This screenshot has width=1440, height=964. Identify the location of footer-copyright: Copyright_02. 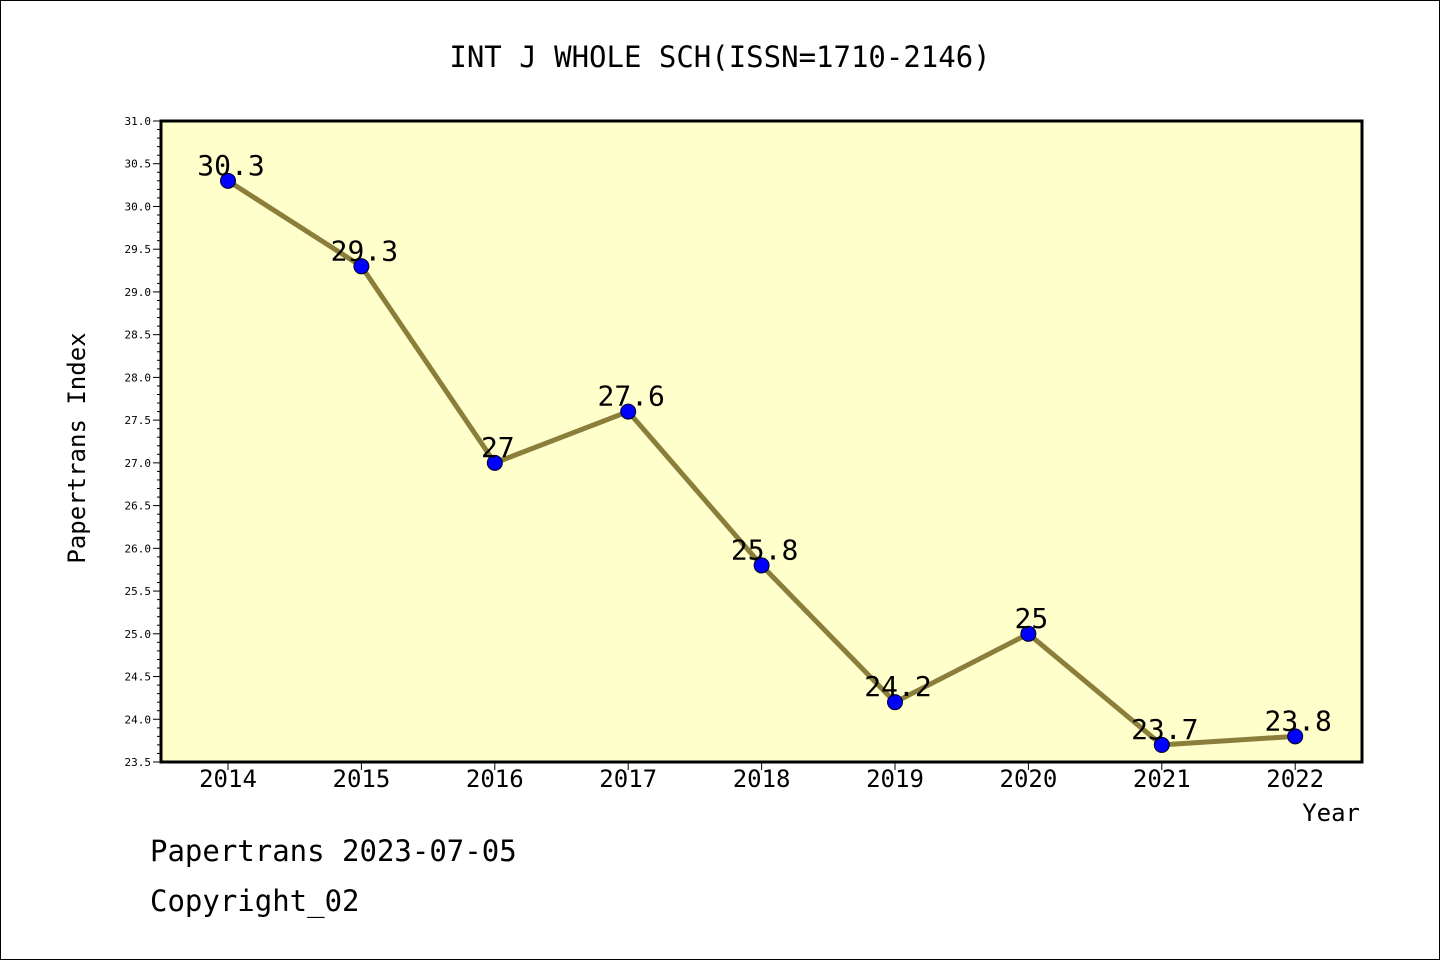
(255, 901).